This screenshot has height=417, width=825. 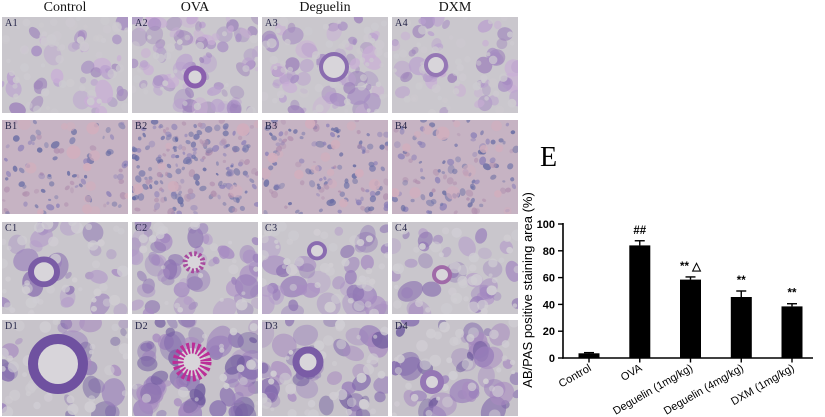 I want to click on micrograph-panel-b3: B3, so click(x=325, y=167).